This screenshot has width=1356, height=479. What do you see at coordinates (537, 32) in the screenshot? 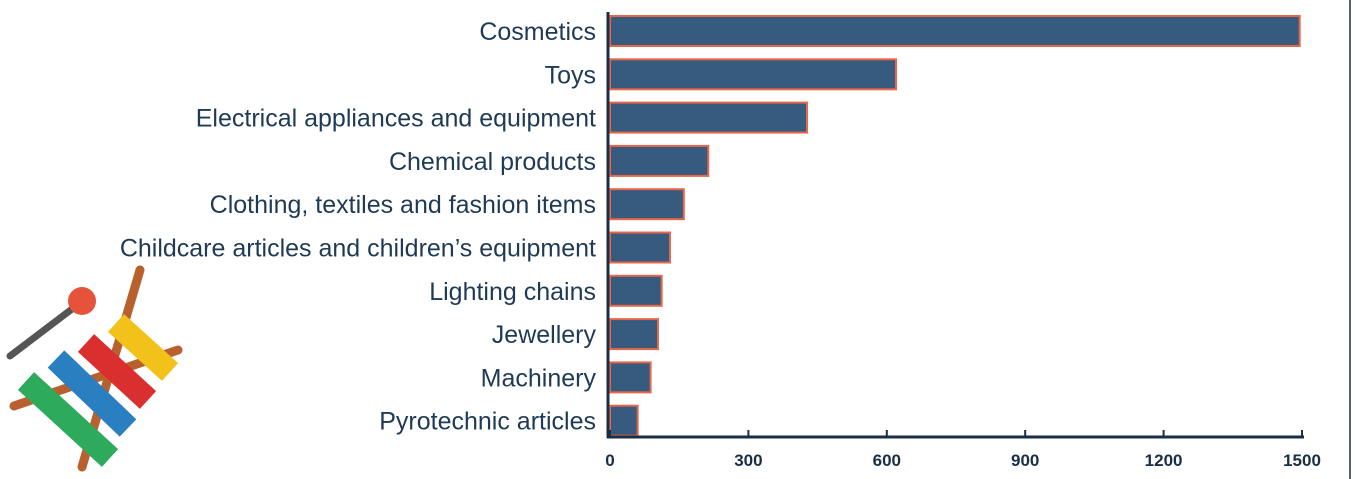
I see `category-label: Cosmetics` at bounding box center [537, 32].